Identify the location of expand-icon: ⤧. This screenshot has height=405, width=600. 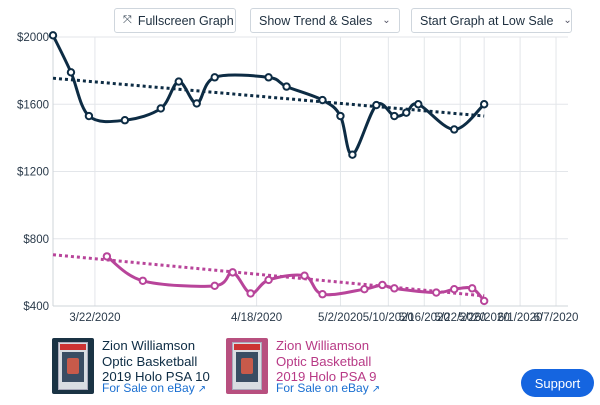
(127, 20).